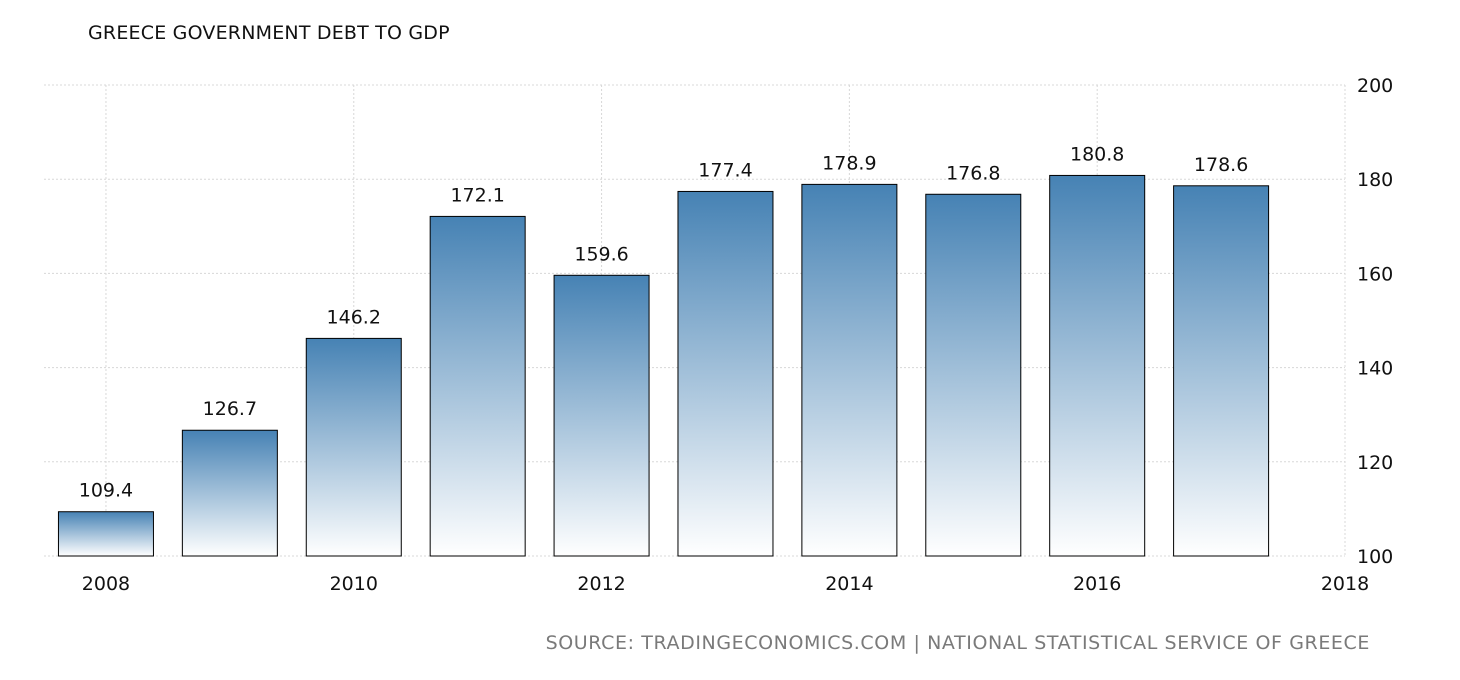 The height and width of the screenshot is (680, 1460). I want to click on data-label-2013: 177.4, so click(725, 170).